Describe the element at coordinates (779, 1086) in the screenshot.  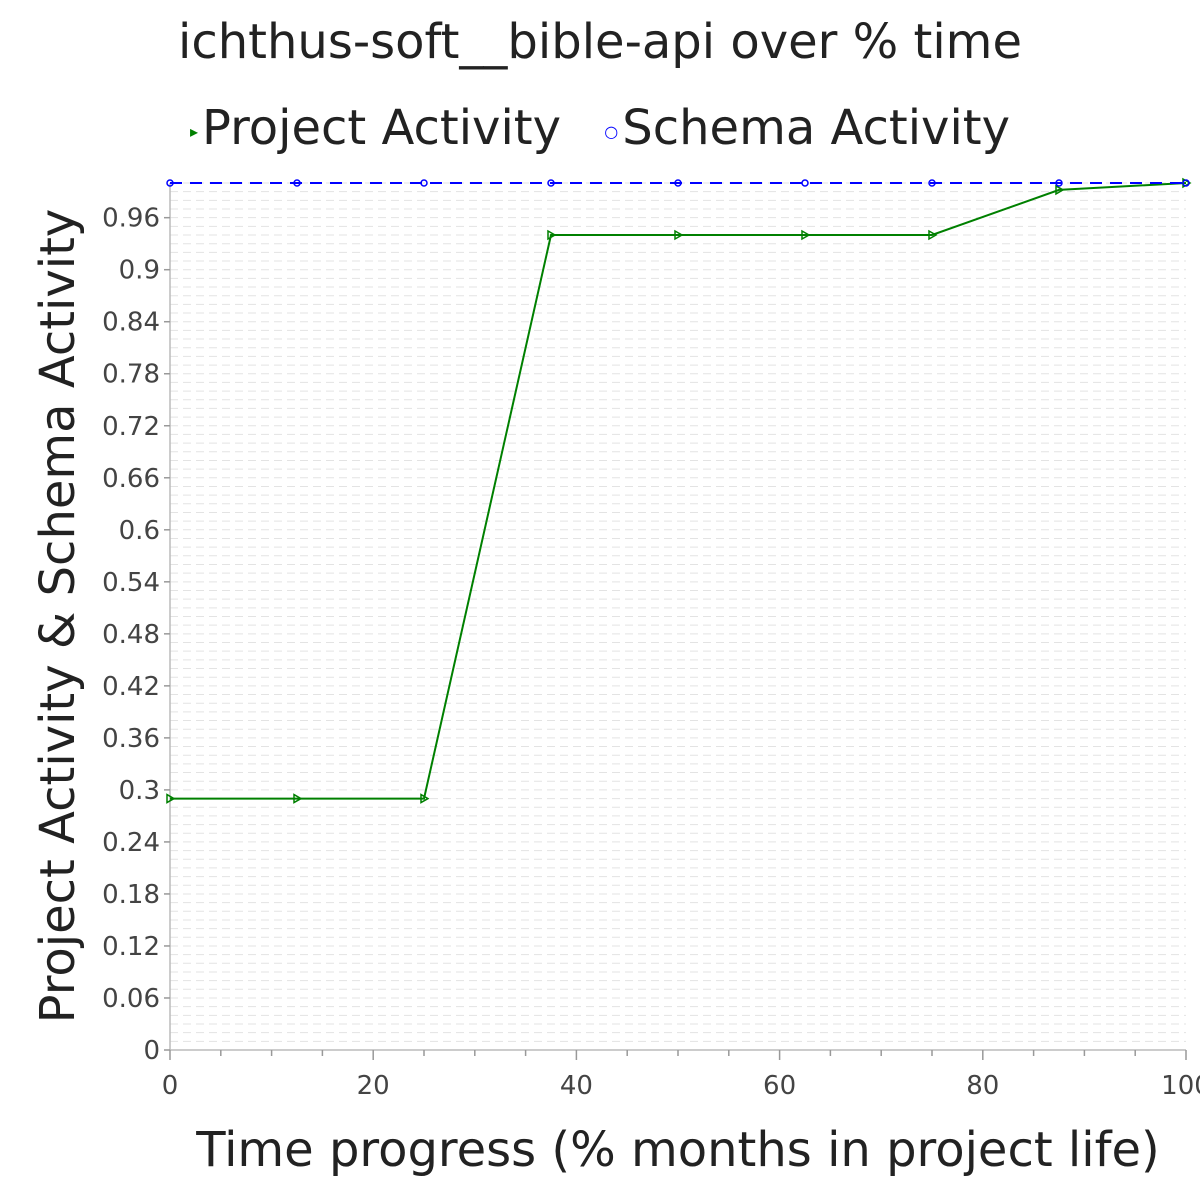
I see `x-tick-label: 60` at that location.